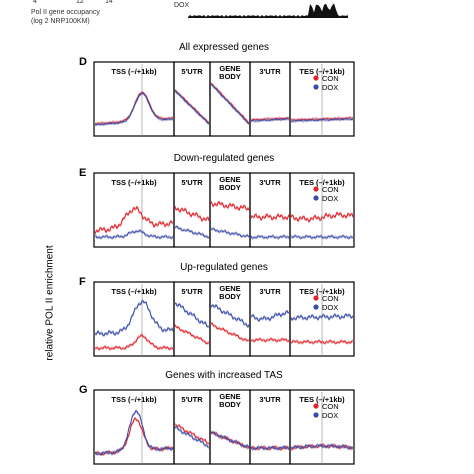 The image size is (474, 474). Describe the element at coordinates (224, 267) in the screenshot. I see `panel-f-title: Up-regulated genes` at that location.